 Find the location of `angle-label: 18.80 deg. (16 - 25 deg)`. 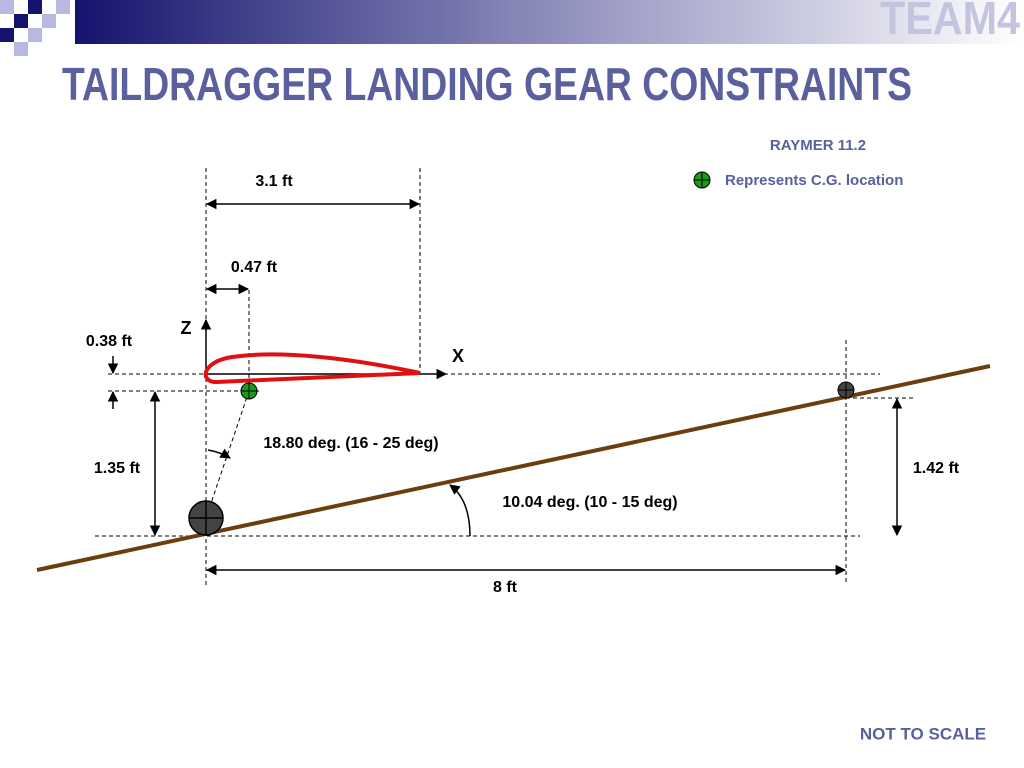

angle-label: 18.80 deg. (16 - 25 deg) is located at coordinates (350, 443).